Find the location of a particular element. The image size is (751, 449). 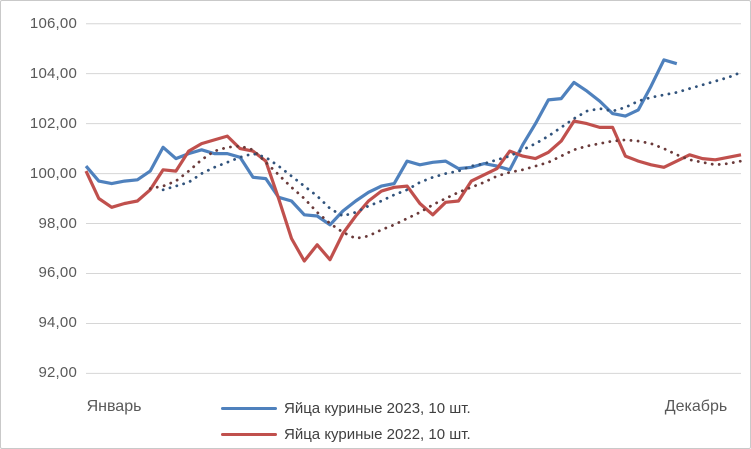

y-tick-label-92-00: 92,00 is located at coordinates (57, 373).